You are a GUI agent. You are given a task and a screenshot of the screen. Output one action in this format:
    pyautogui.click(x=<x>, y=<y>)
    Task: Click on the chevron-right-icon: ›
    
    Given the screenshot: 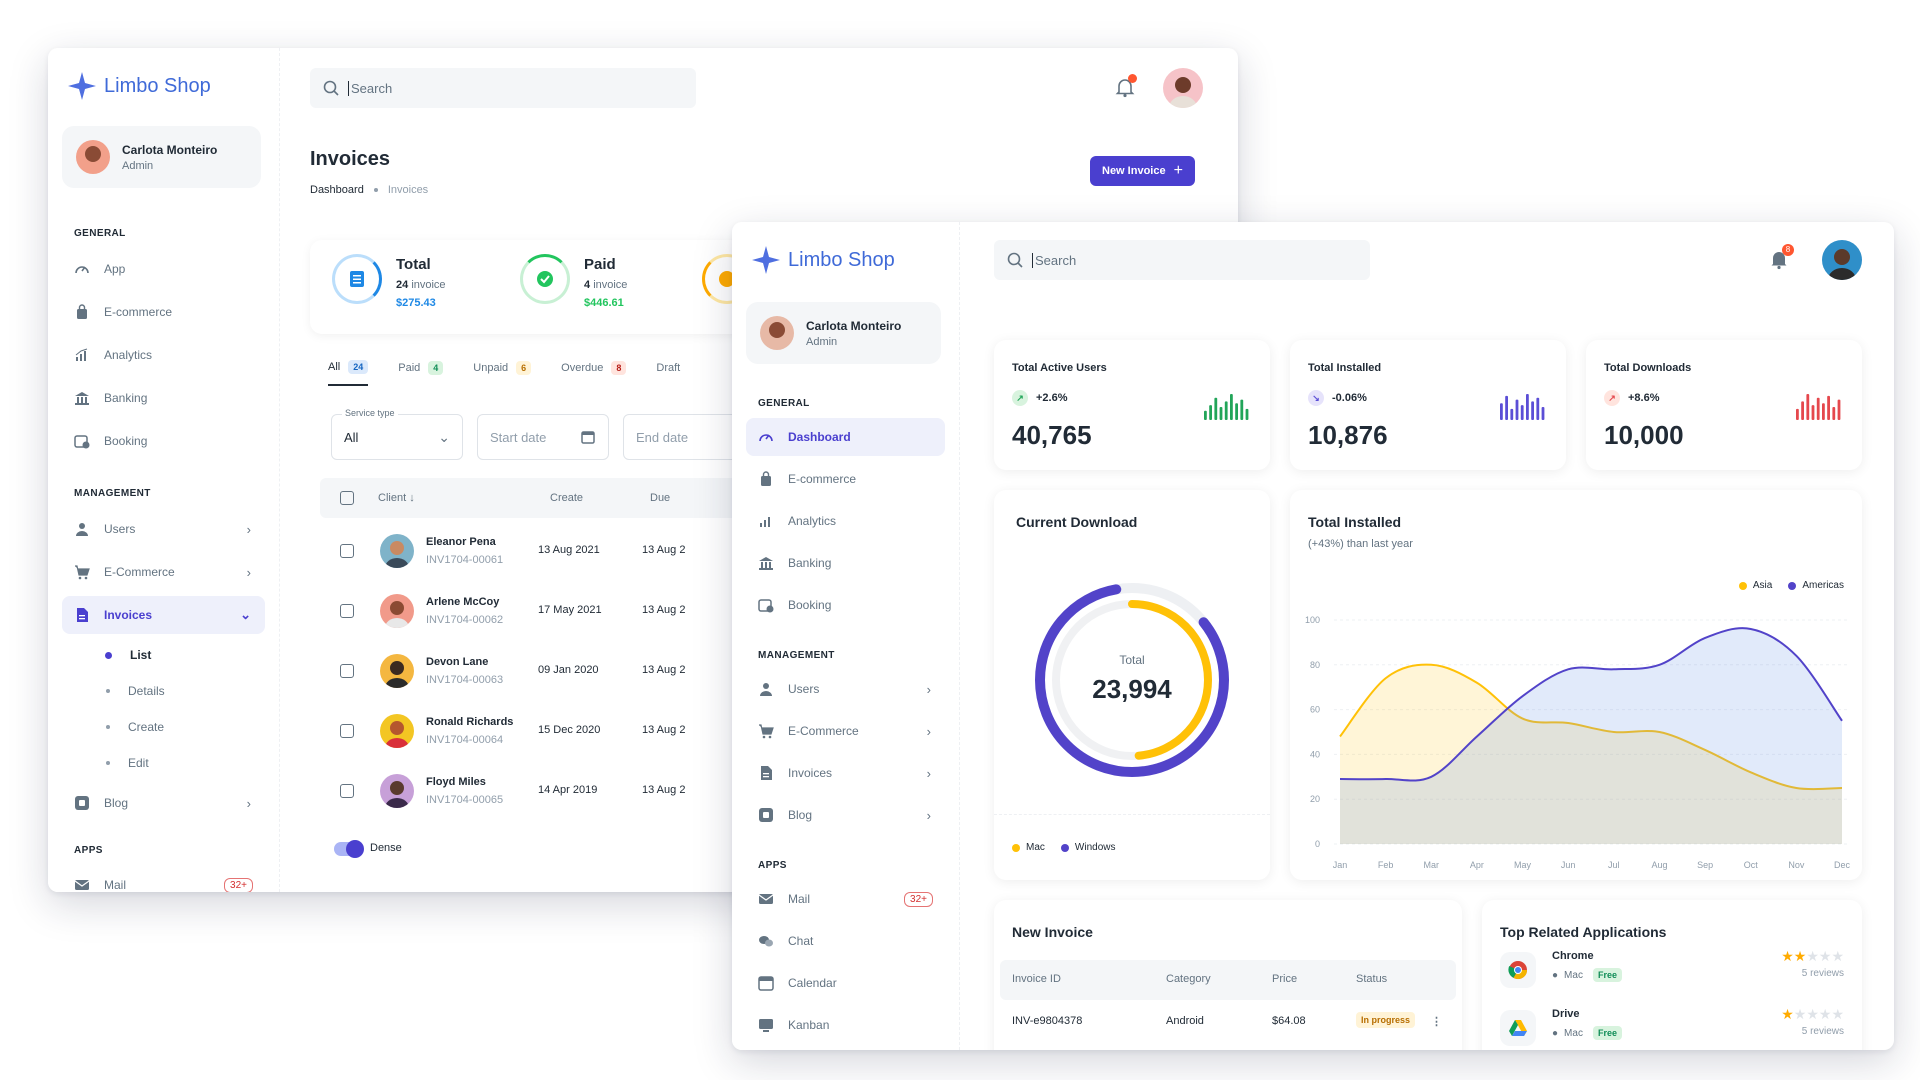 What is the action you would take?
    pyautogui.click(x=928, y=731)
    